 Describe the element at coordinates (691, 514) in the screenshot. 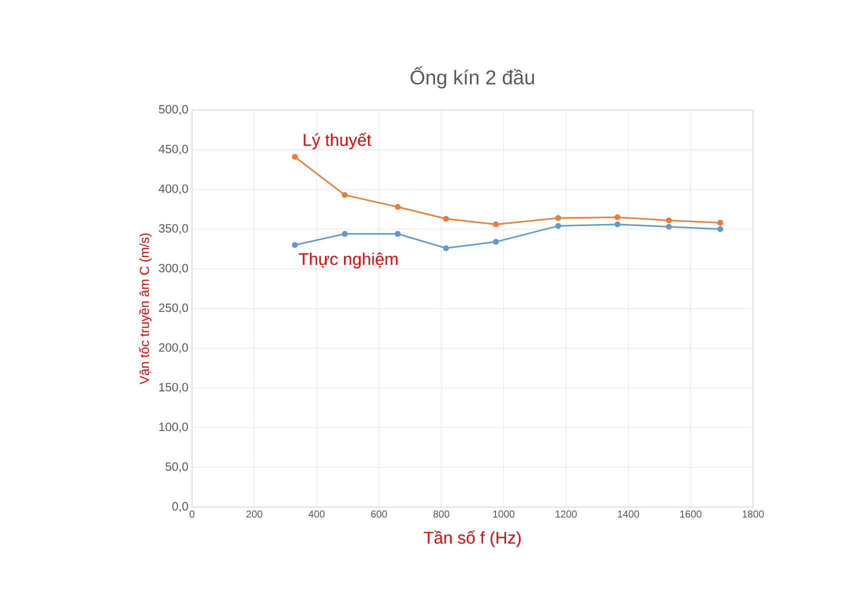

I see `x-tick-label: 1600` at that location.